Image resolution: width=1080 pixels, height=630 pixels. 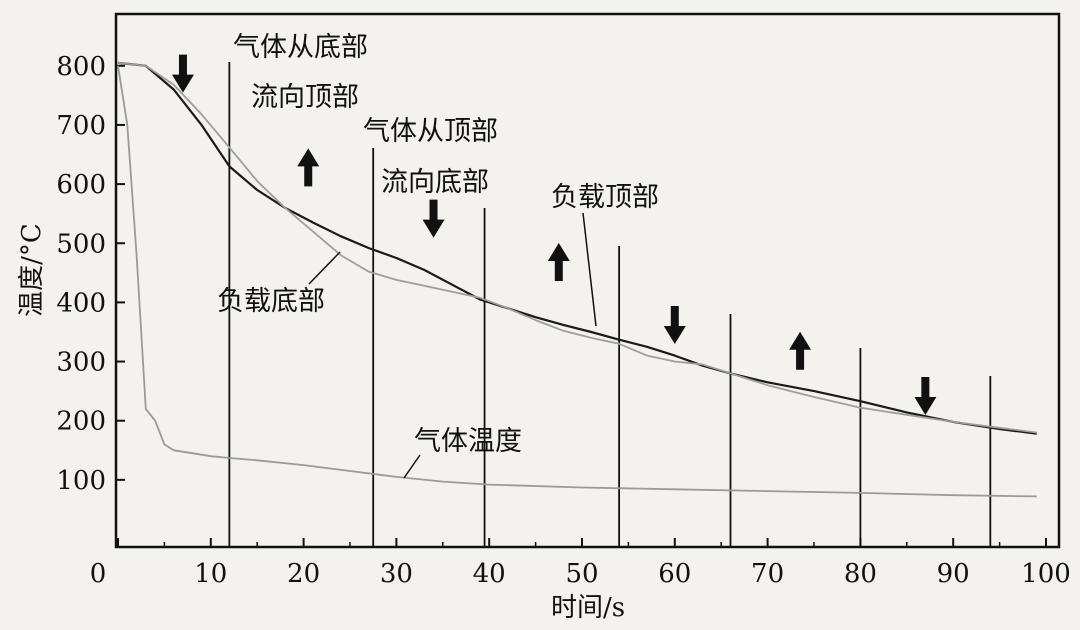 What do you see at coordinates (81, 244) in the screenshot?
I see `y-tick-label: 500` at bounding box center [81, 244].